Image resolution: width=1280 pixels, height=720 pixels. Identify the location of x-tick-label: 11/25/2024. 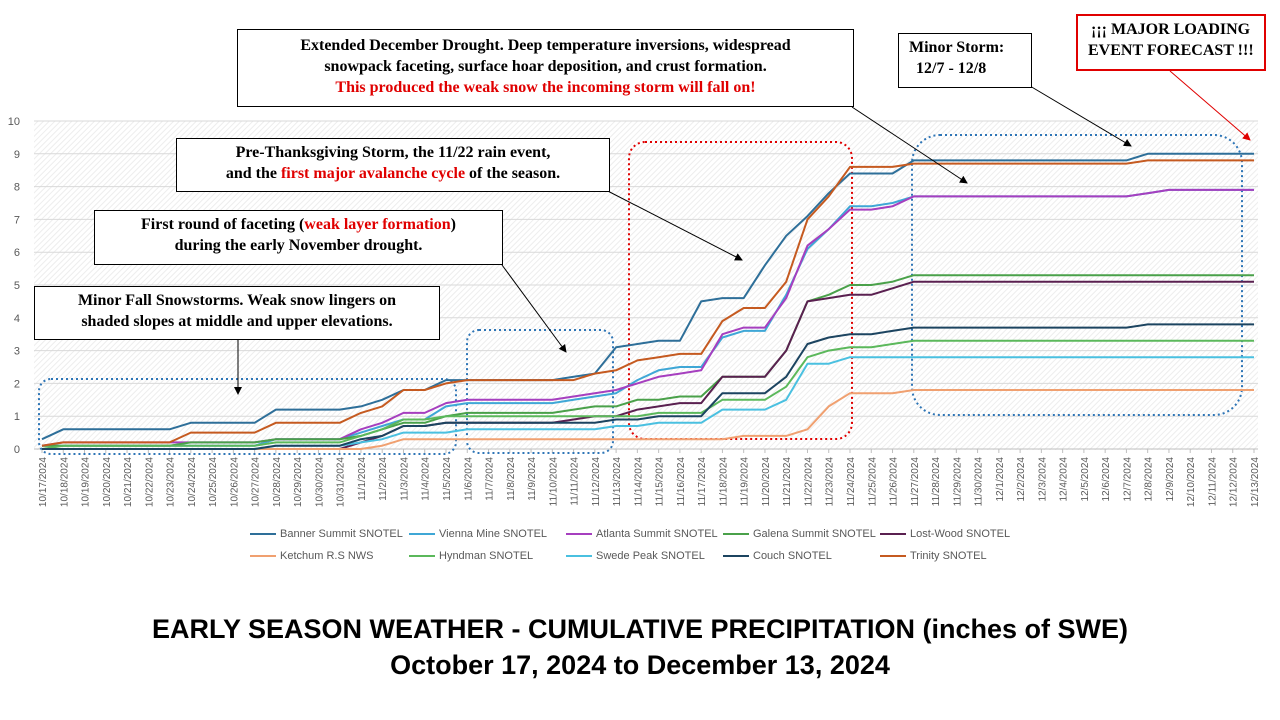
(872, 482).